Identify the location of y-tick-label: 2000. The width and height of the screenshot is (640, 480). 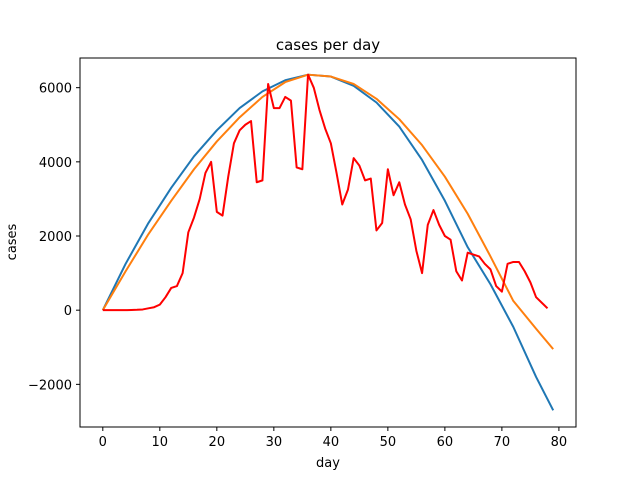
(55, 237).